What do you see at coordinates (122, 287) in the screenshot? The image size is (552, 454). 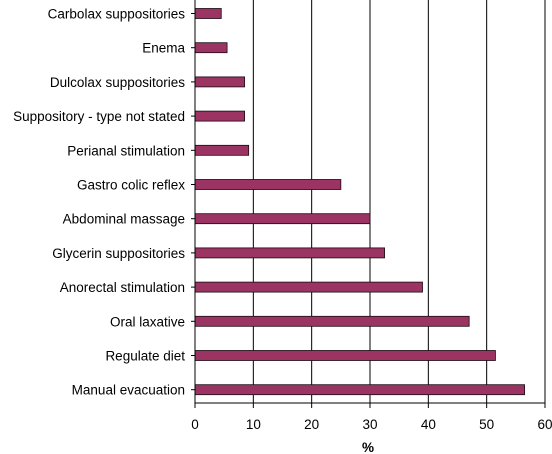 I see `category-label-8: Anorectal stimulation` at bounding box center [122, 287].